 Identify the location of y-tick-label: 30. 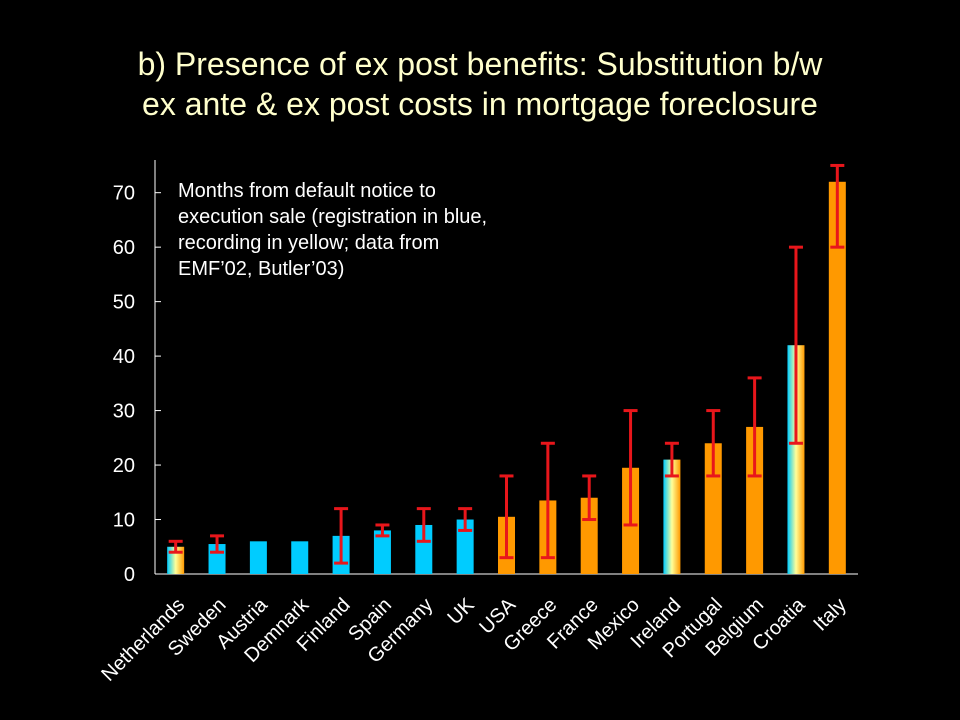
(124, 412).